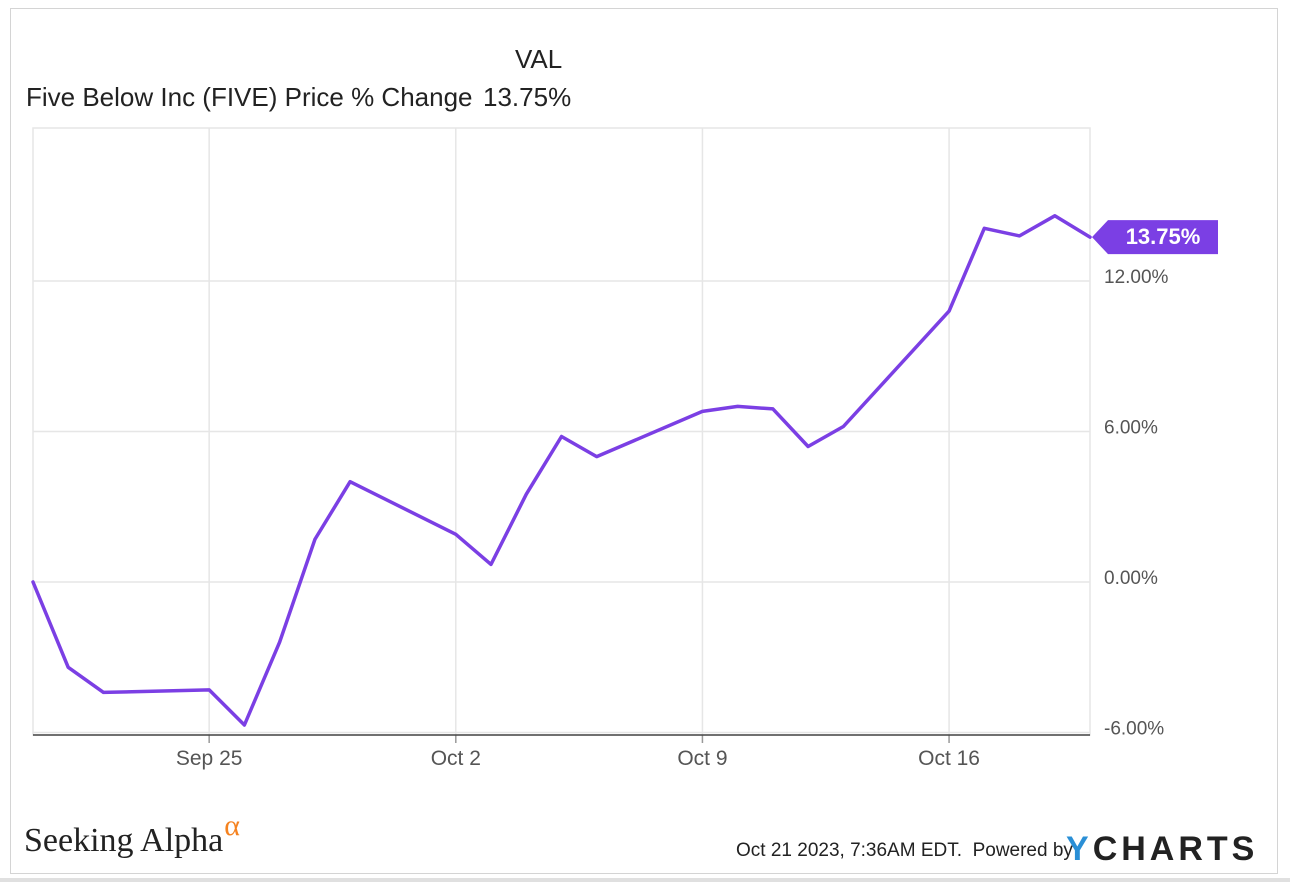 The width and height of the screenshot is (1290, 886). I want to click on alpha-icon: α, so click(232, 825).